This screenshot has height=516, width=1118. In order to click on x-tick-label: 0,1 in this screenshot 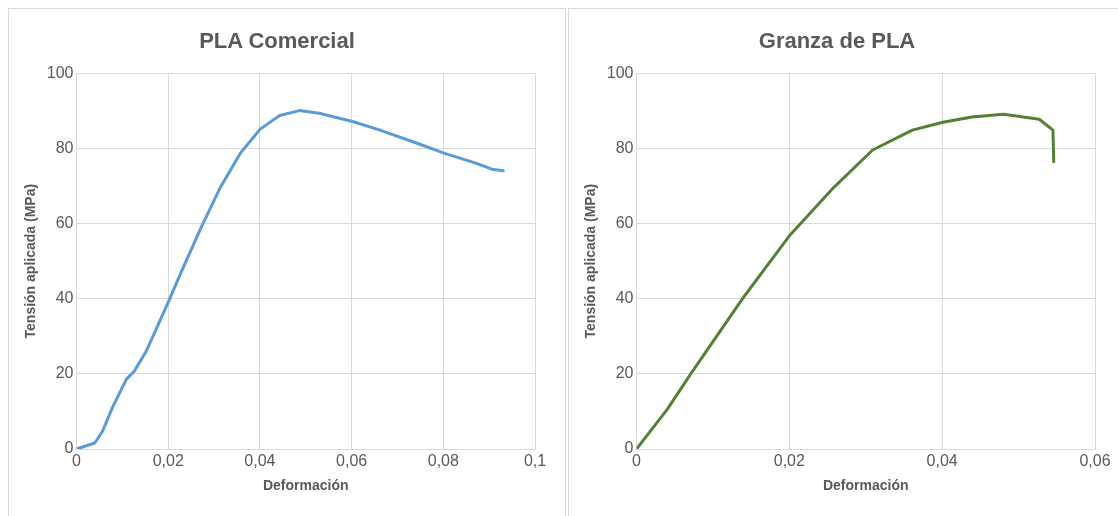, I will do `click(535, 461)`.